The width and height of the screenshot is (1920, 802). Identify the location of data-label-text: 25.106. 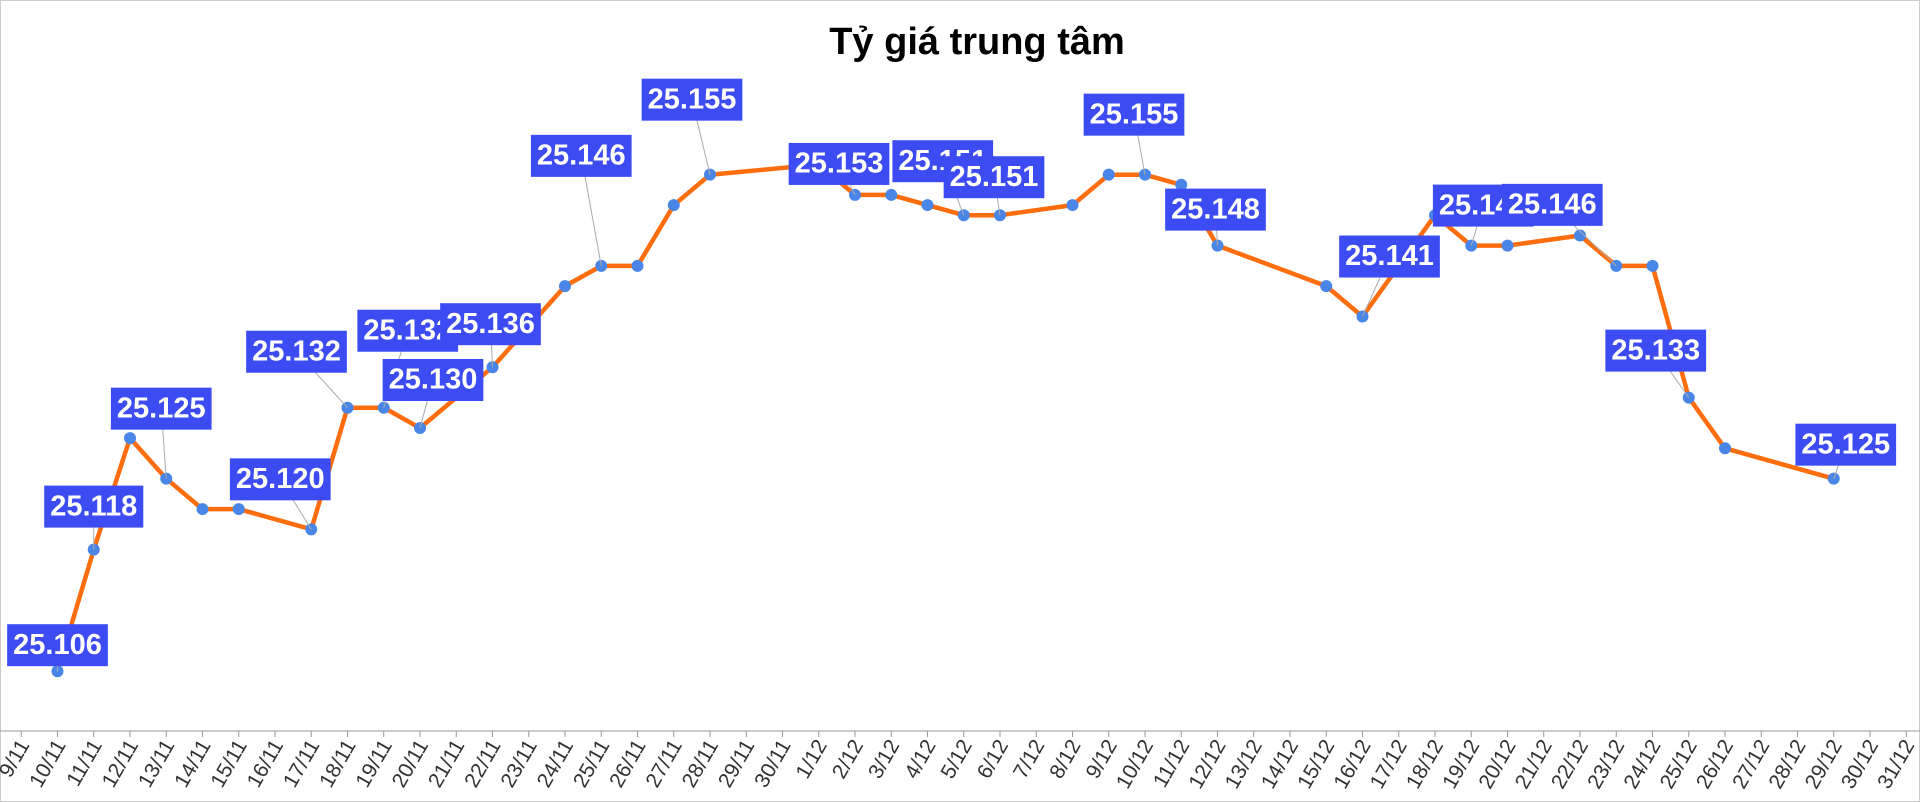
(57, 645).